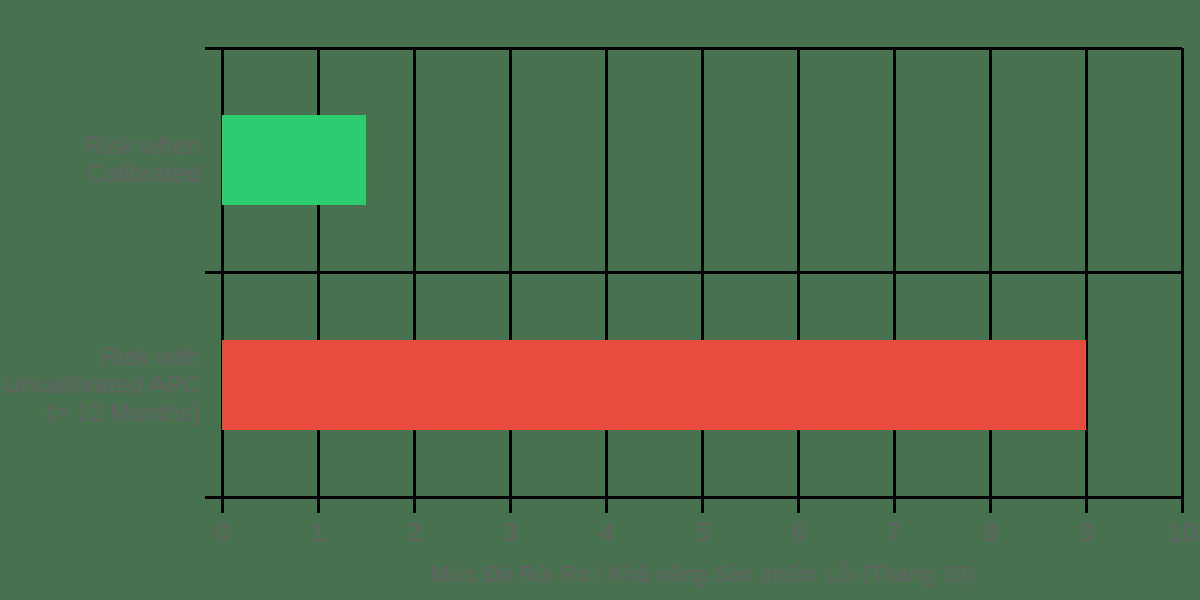 The image size is (1200, 600). I want to click on x-tick-label-3: 3, so click(510, 532).